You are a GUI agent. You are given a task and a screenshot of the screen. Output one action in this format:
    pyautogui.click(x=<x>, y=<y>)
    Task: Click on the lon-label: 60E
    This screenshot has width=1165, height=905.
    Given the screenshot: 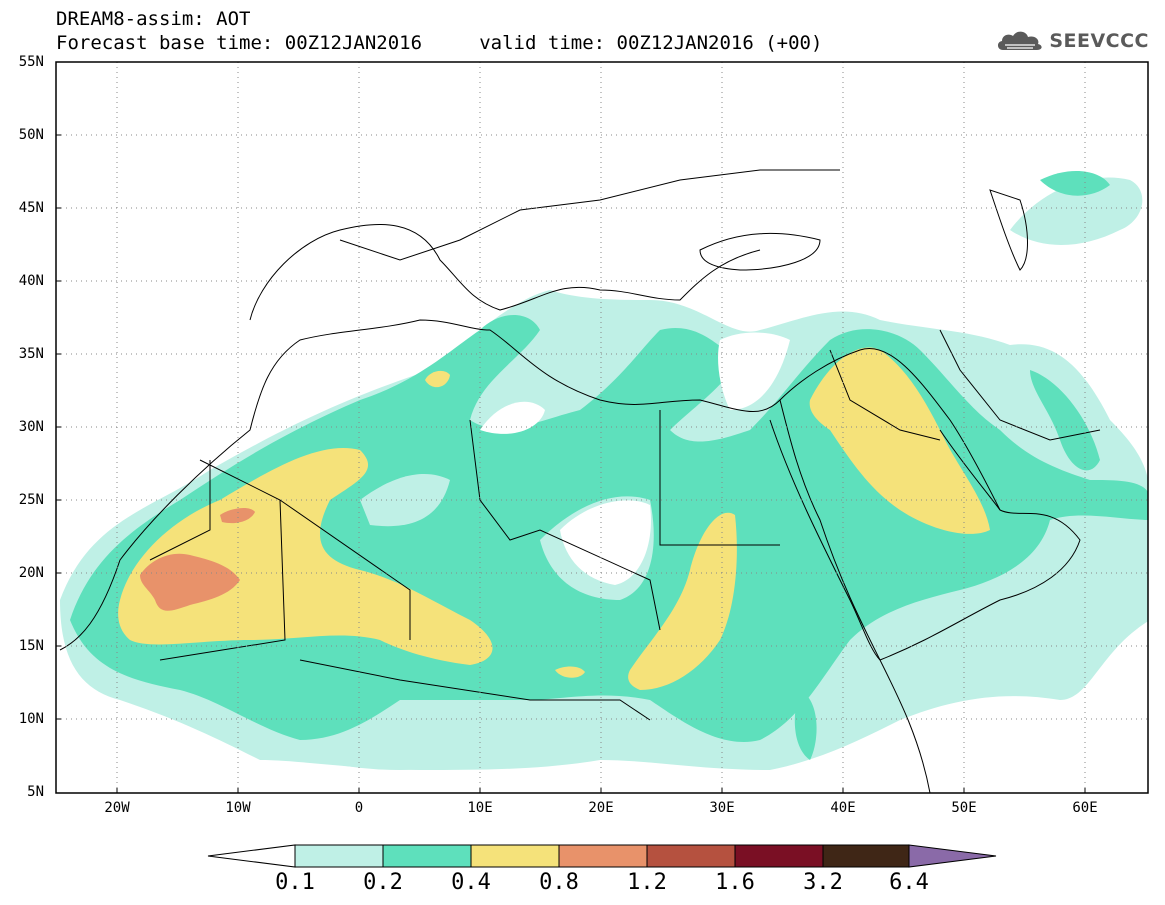 What is the action you would take?
    pyautogui.click(x=1085, y=808)
    